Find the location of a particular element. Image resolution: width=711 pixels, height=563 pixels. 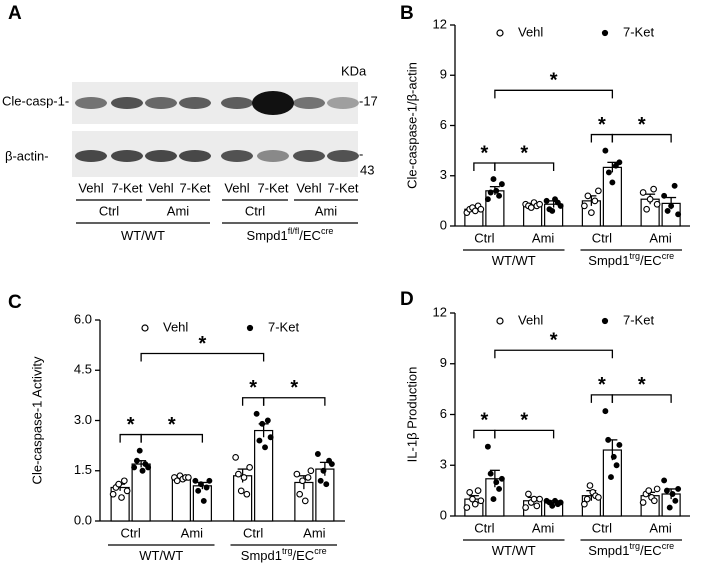

y-tick-label: 0.0 is located at coordinates (83, 519).